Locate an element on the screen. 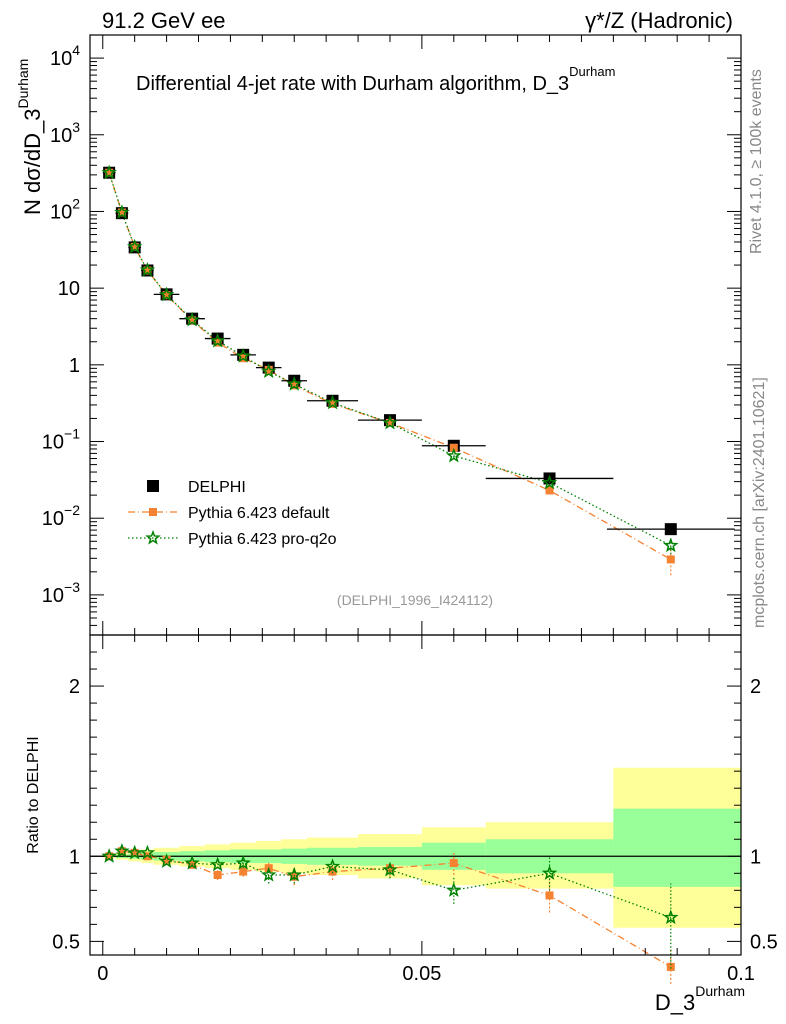 The image size is (786, 1024). ratio-line-pythia-pro-q2o is located at coordinates (390, 884).